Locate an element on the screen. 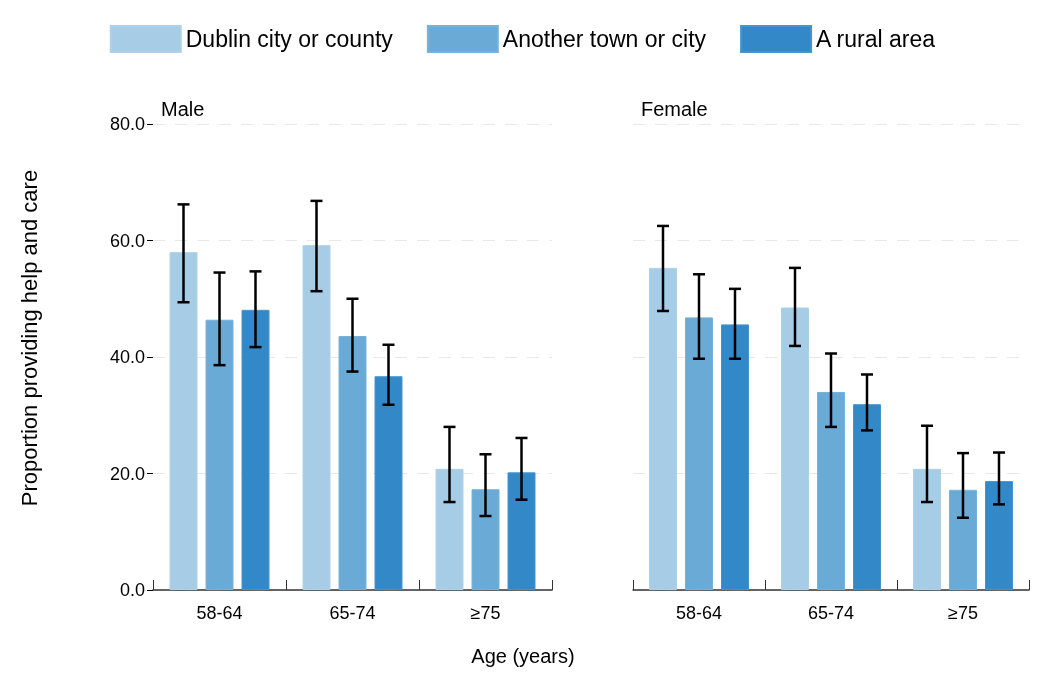 The height and width of the screenshot is (675, 1049). x-axis-title: Age (years) is located at coordinates (523, 656).